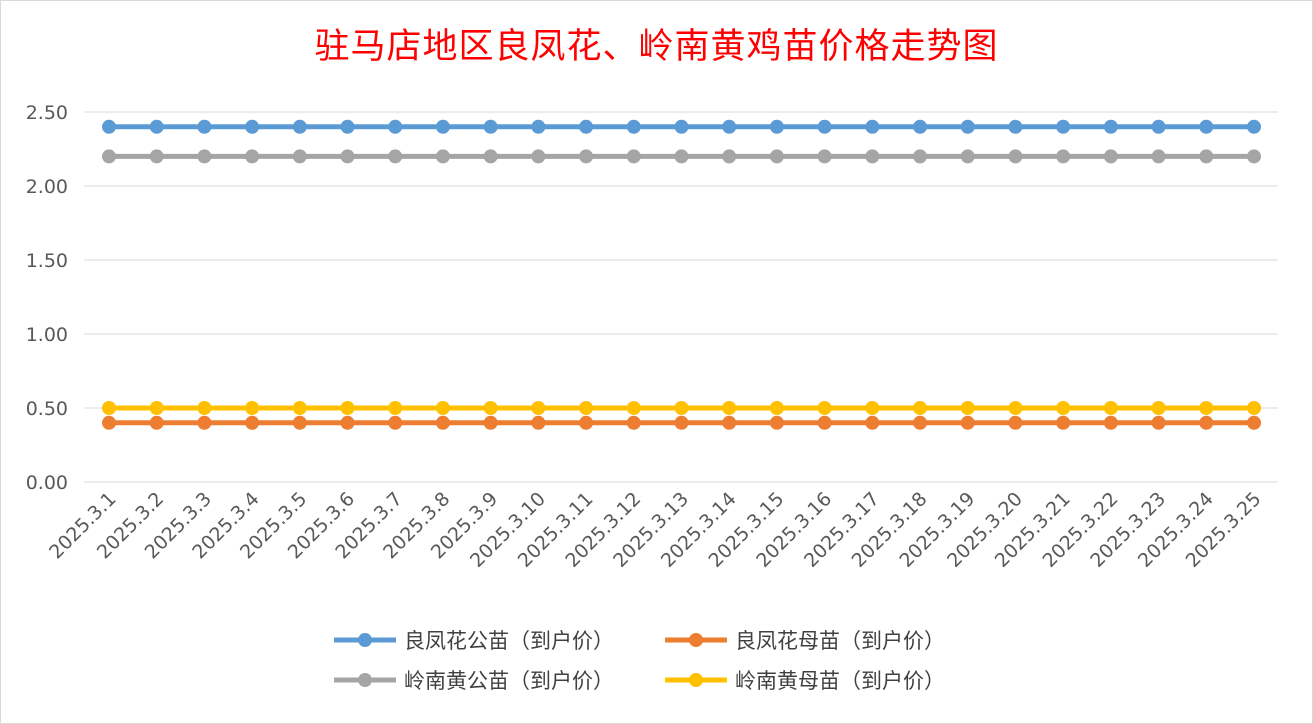  What do you see at coordinates (47, 113) in the screenshot?
I see `y-tick-label: 2.50` at bounding box center [47, 113].